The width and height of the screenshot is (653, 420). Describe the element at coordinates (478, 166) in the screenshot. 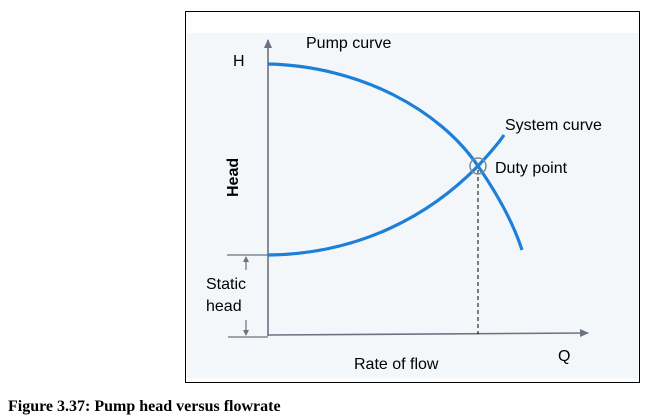

I see `duty-point-marker` at that location.